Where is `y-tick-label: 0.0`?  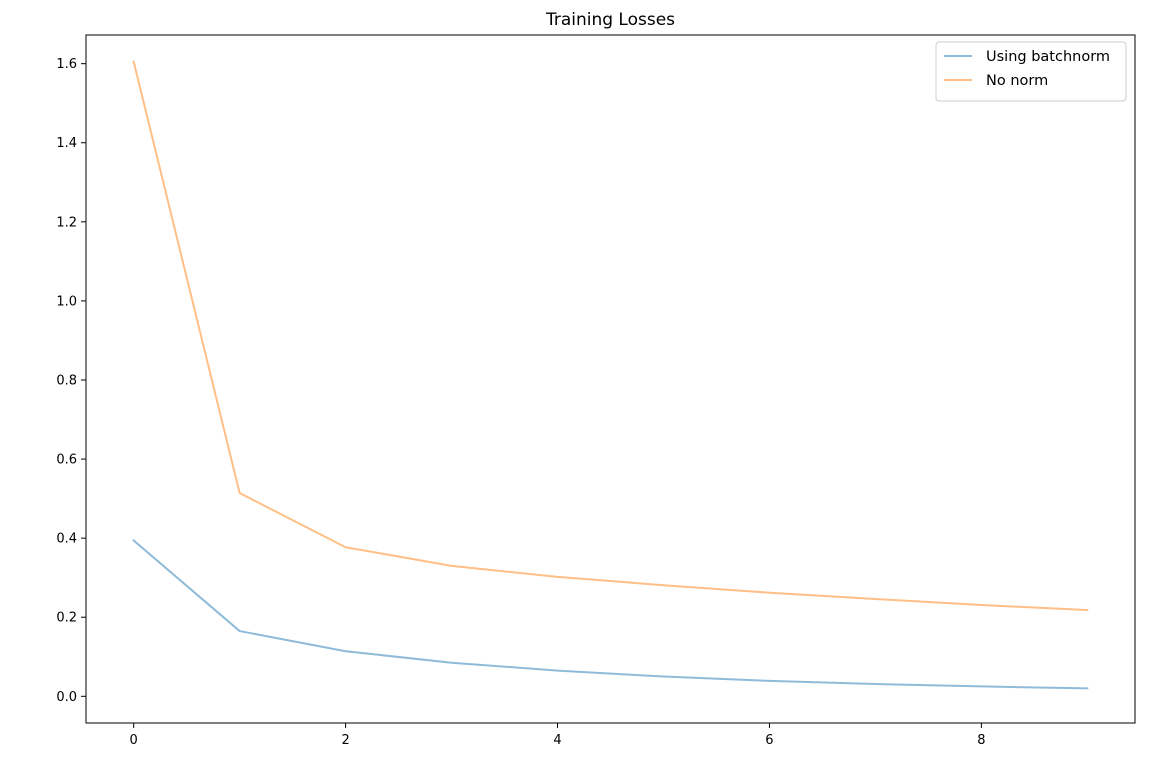
y-tick-label: 0.0 is located at coordinates (66, 697).